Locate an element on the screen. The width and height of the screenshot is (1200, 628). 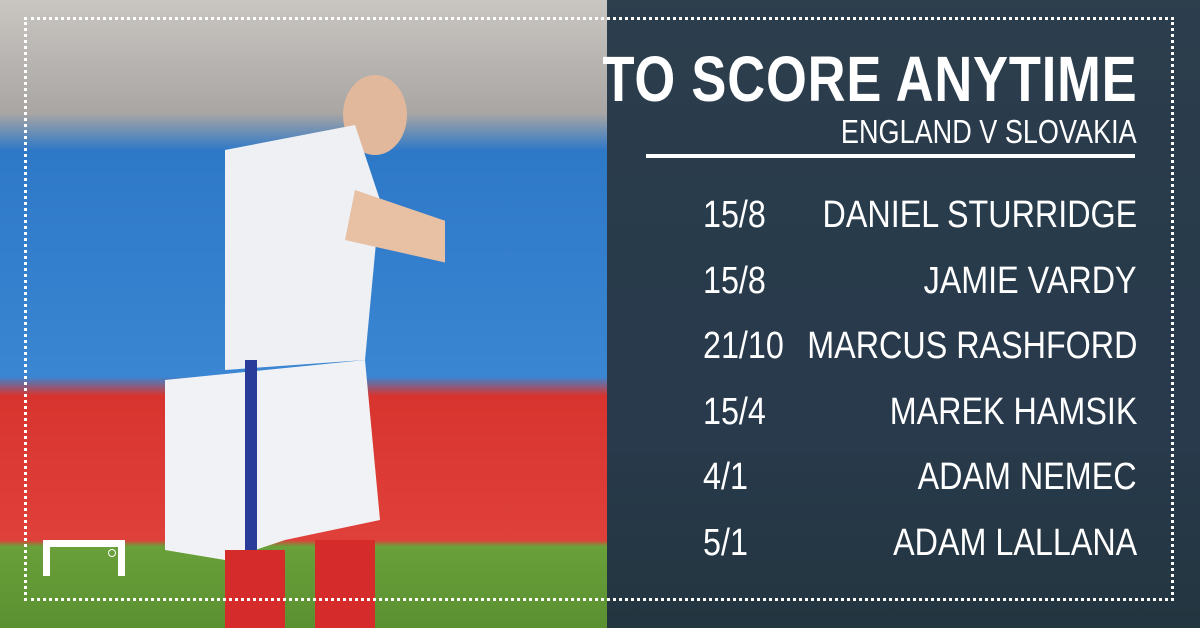
odds-row: 15/4 MAREK HAMSIK is located at coordinates (920, 420).